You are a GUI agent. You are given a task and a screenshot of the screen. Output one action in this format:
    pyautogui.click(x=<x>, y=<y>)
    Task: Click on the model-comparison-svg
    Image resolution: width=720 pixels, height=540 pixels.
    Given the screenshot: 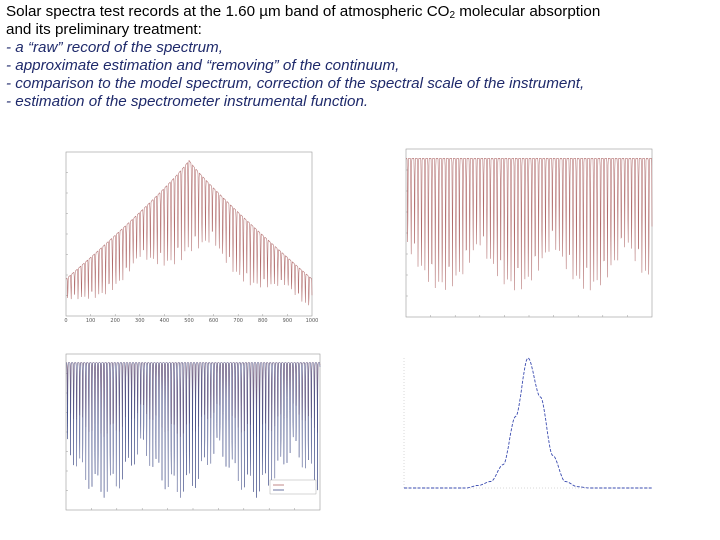 What is the action you would take?
    pyautogui.click(x=193, y=432)
    